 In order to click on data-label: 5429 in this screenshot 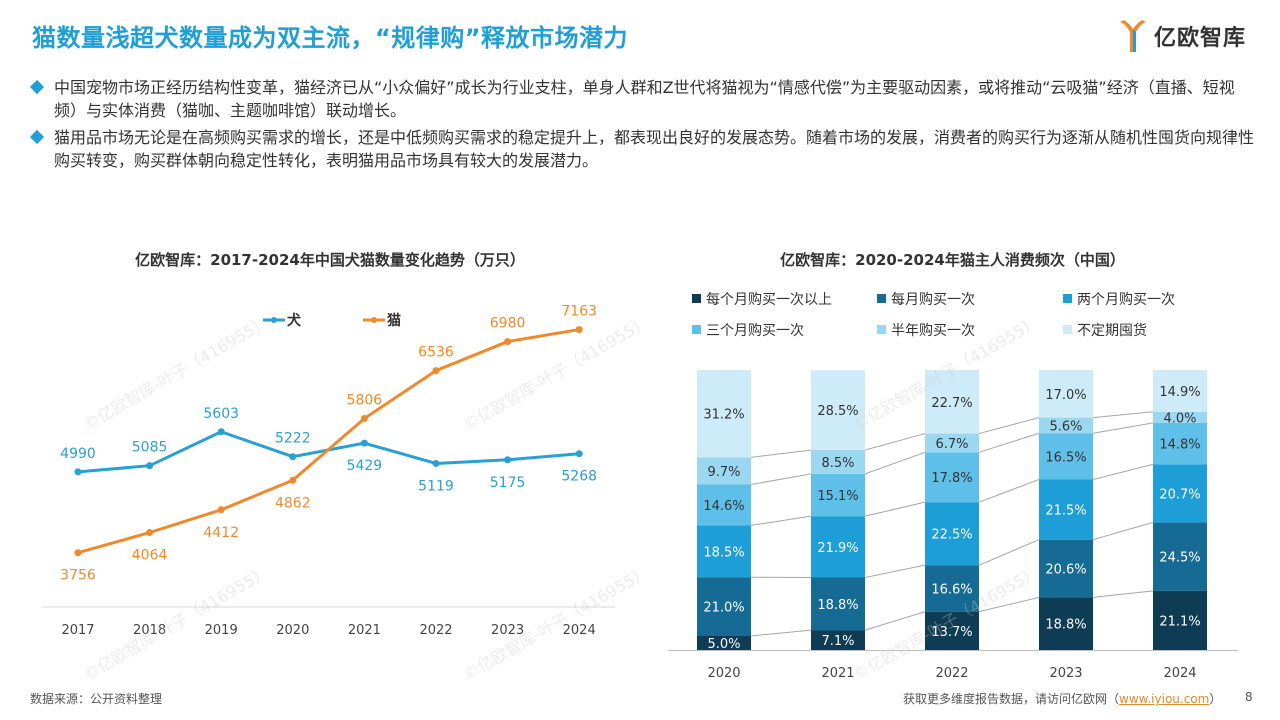, I will do `click(365, 466)`.